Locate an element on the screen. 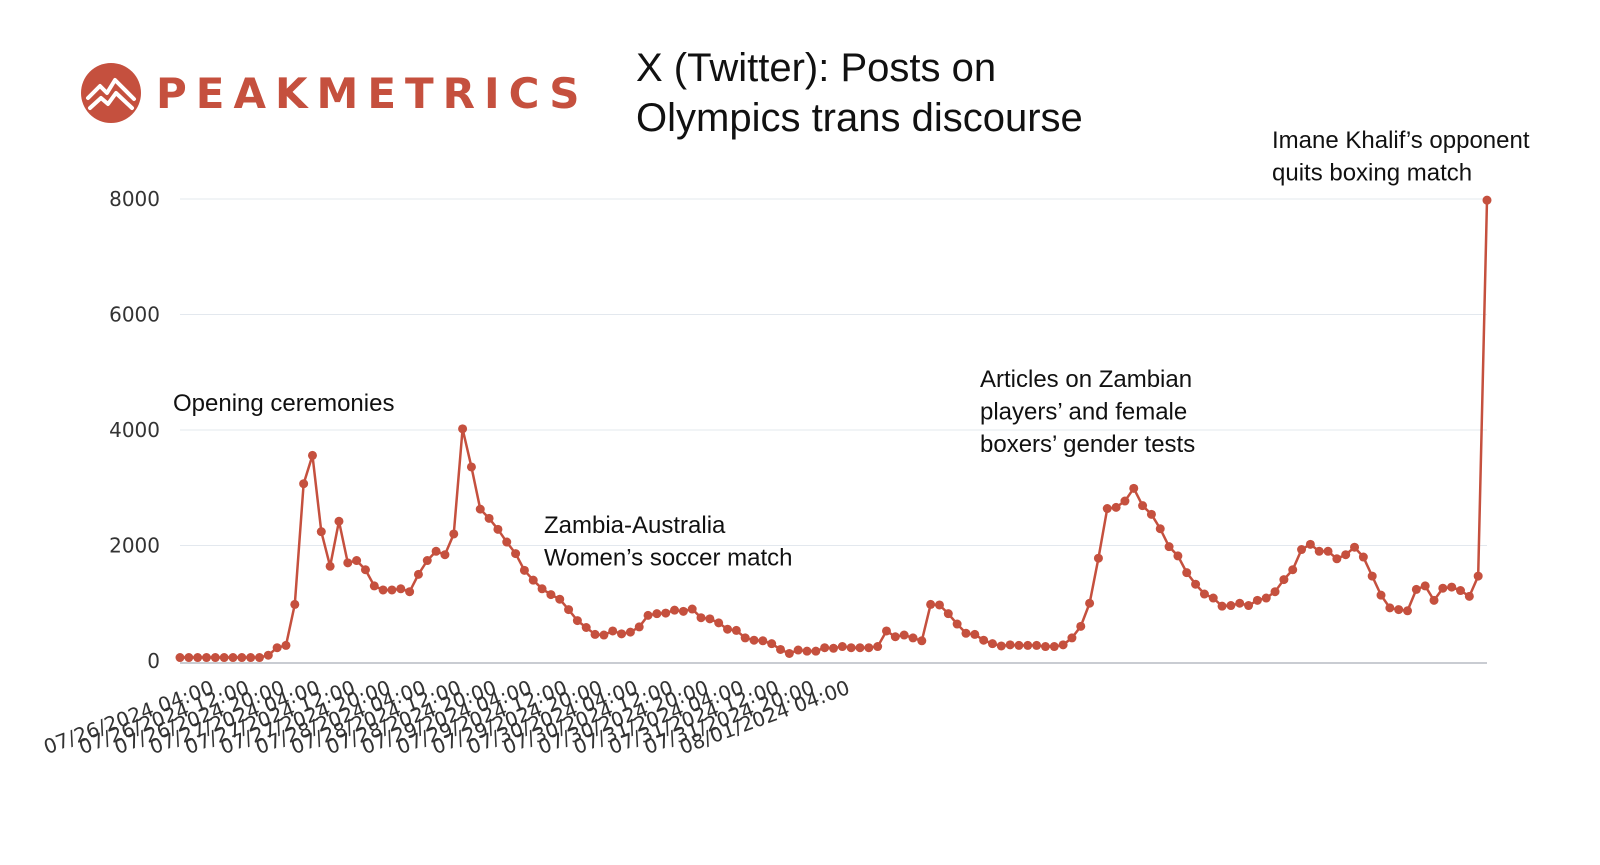  peakmetrics-logo: PEAKMETRICS is located at coordinates (334, 93).